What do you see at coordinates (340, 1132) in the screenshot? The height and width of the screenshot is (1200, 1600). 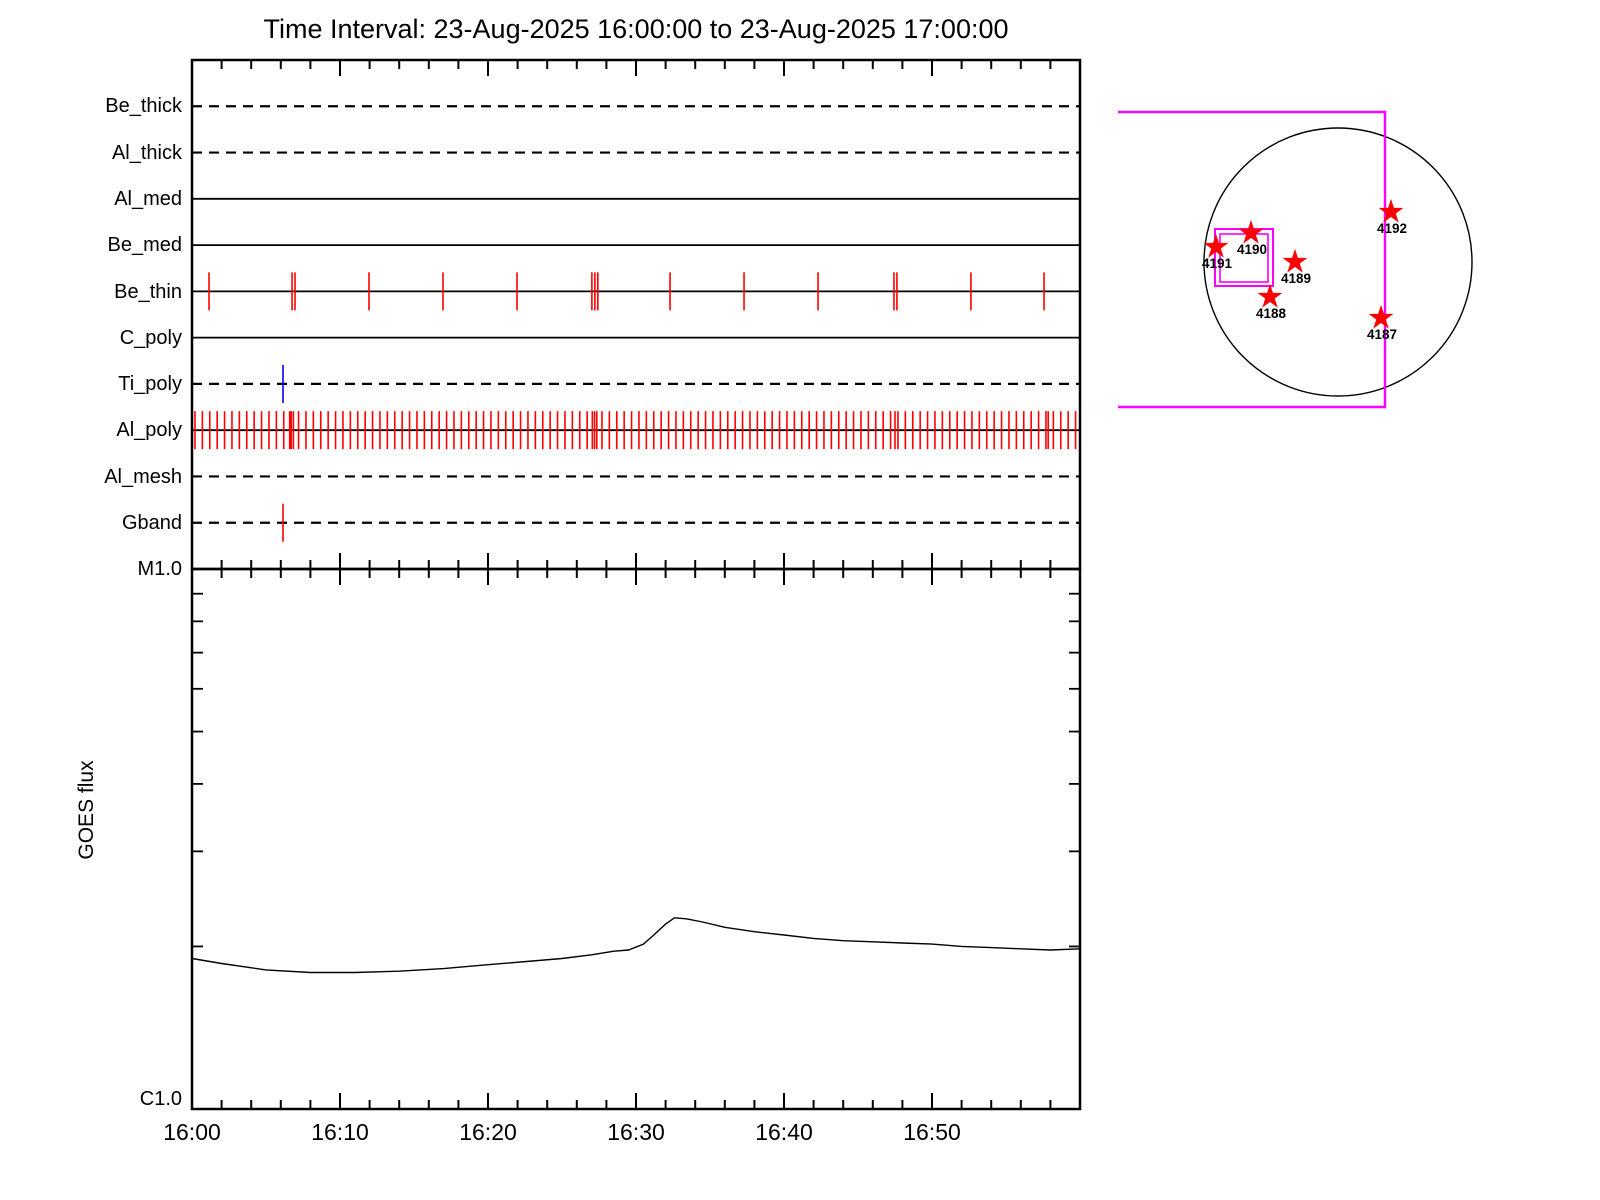 I see `x-tick-label-1610: 16:10` at bounding box center [340, 1132].